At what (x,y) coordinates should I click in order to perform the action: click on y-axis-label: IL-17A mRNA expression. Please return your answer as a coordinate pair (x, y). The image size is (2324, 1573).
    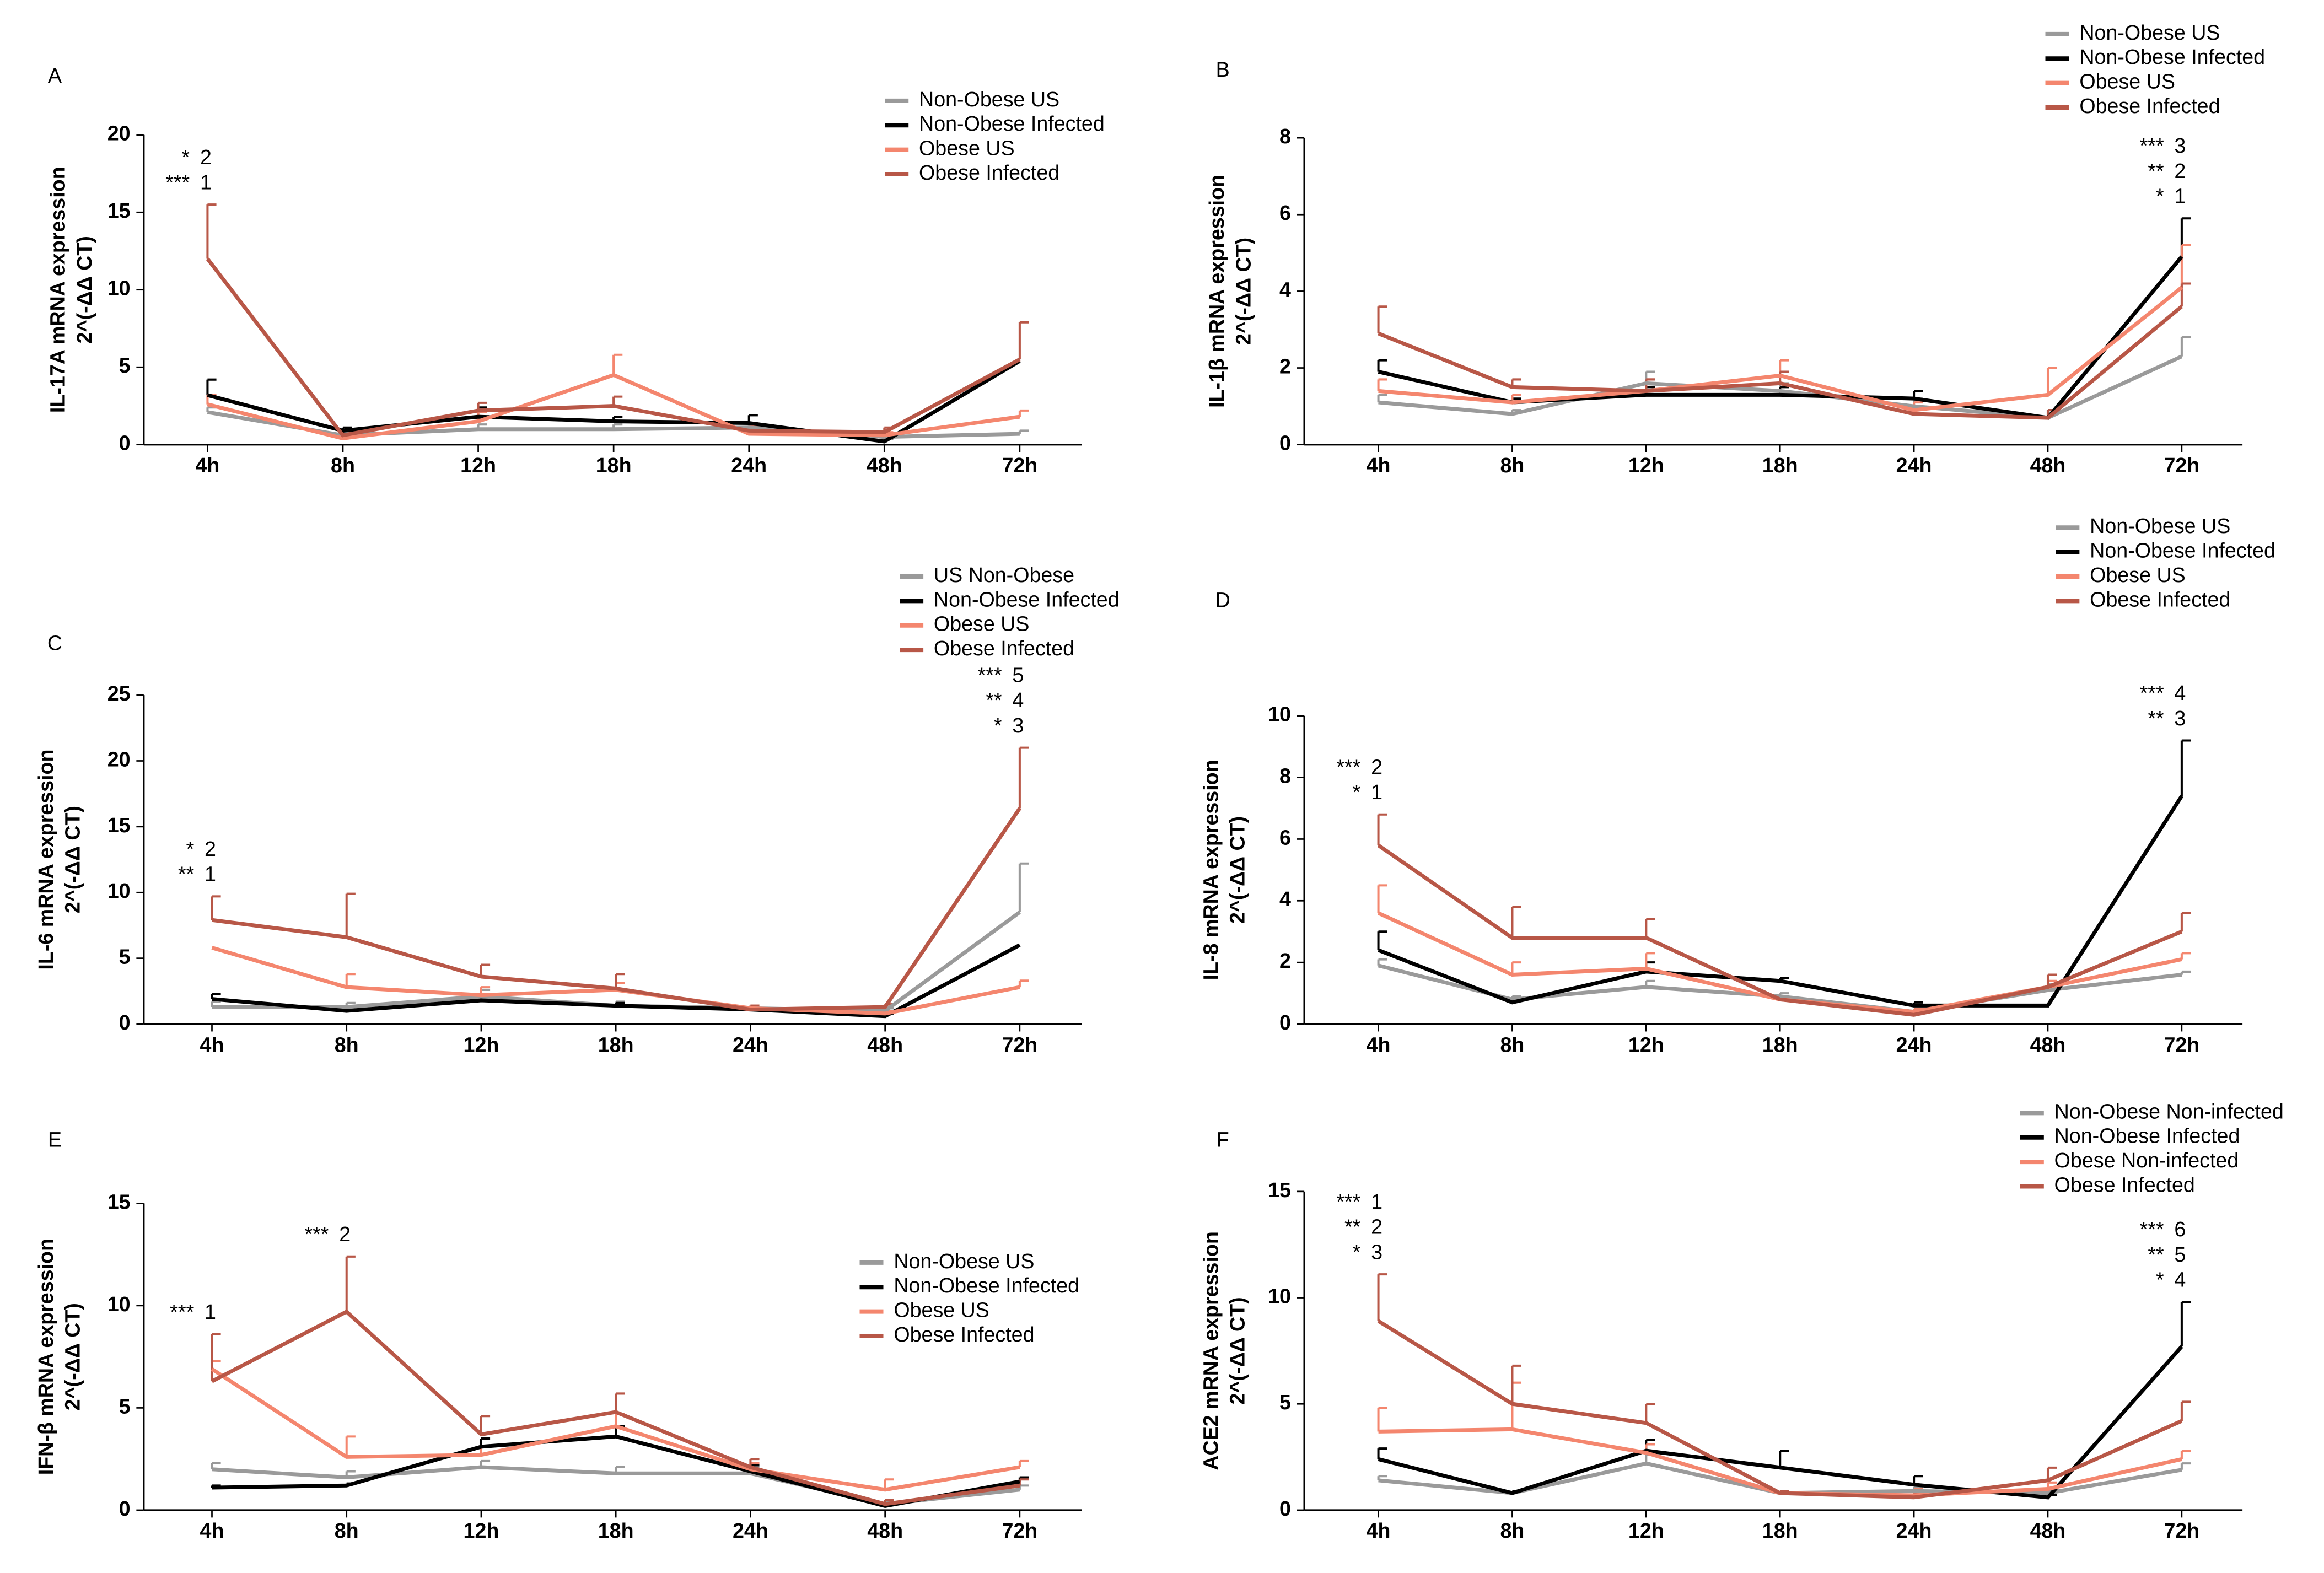
    Looking at the image, I should click on (58, 289).